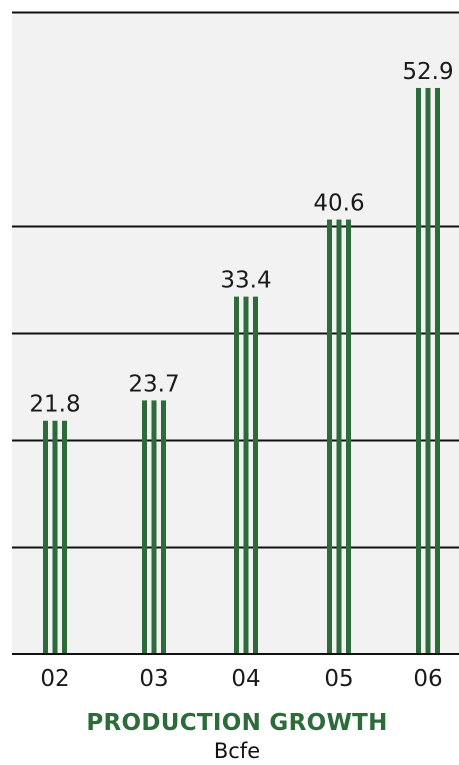 This screenshot has height=765, width=459. I want to click on value-label: 33.4, so click(245, 281).